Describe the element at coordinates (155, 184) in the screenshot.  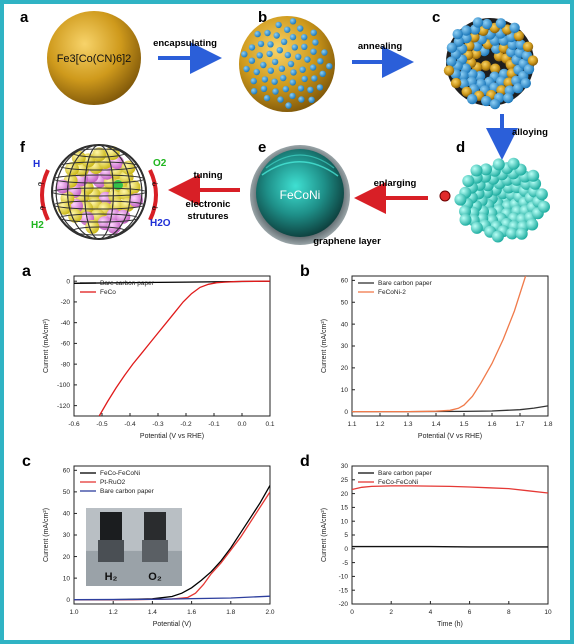
I see `label-e3: e-` at that location.